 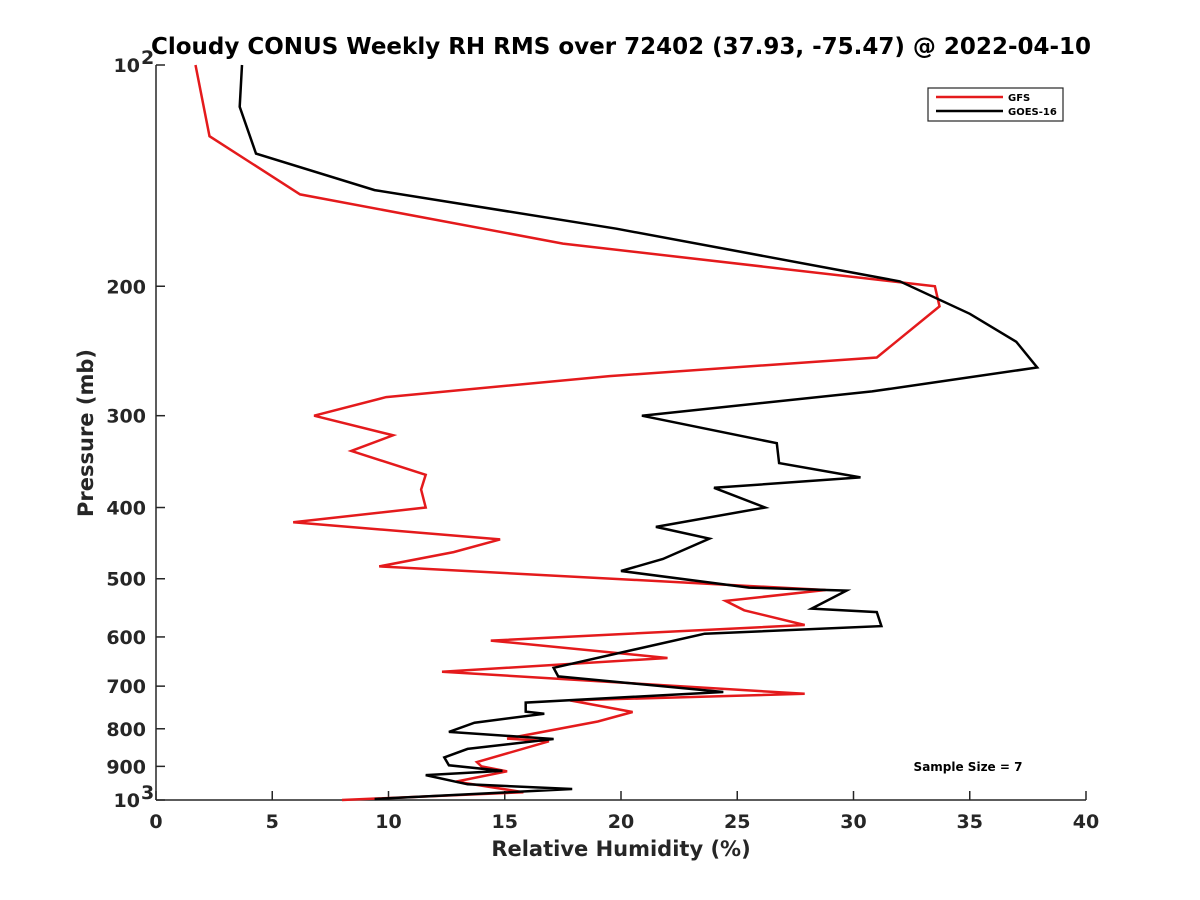 I want to click on sample-size-annotation: Sample Size = 7, so click(x=968, y=767).